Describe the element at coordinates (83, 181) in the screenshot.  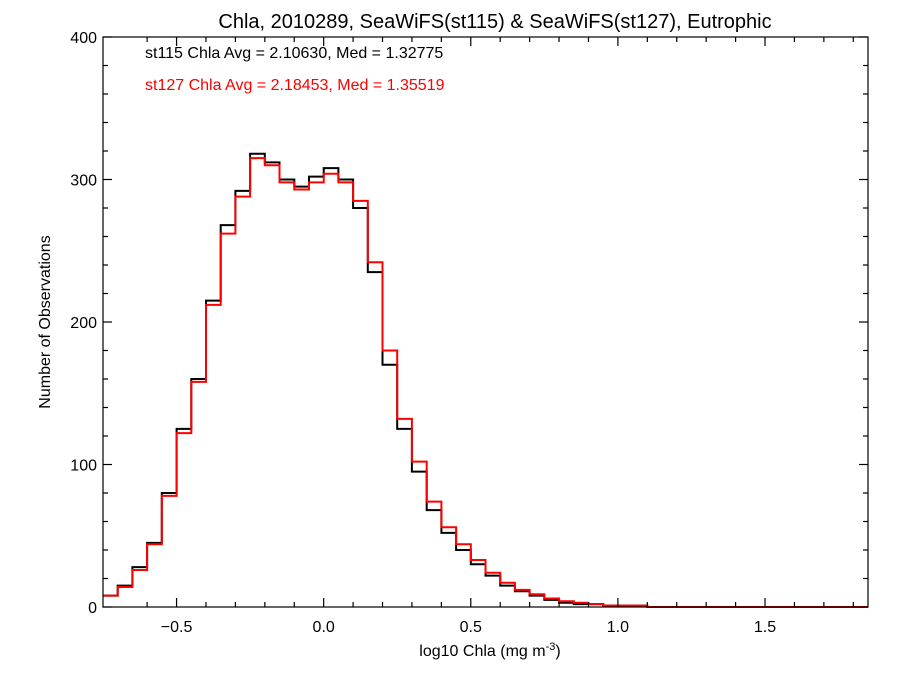
I see `y-tick-label-3: 300` at that location.